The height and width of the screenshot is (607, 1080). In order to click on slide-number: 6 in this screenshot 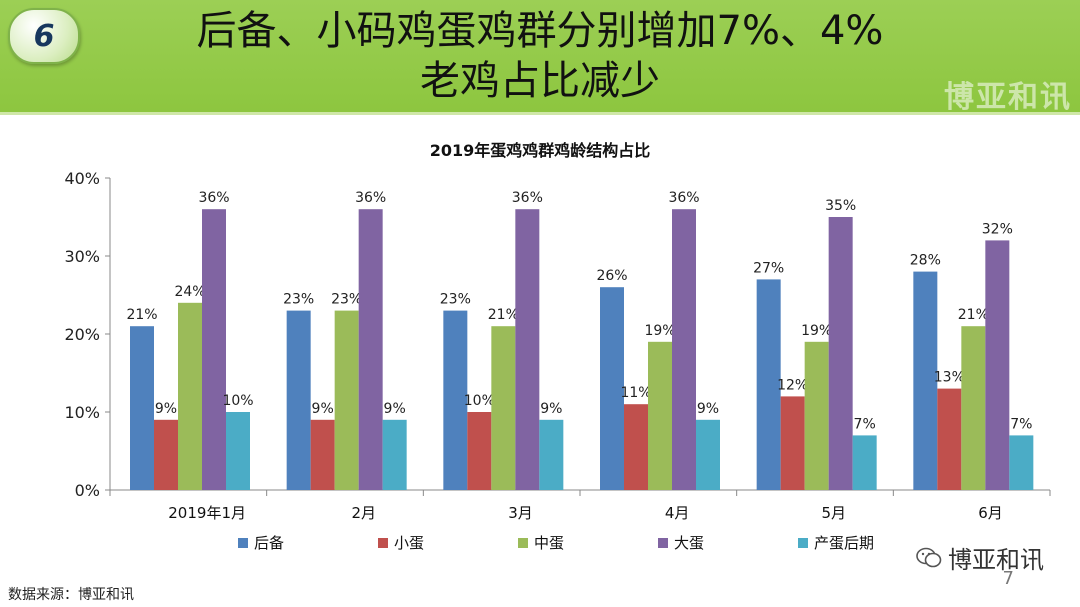, I will do `click(44, 36)`.